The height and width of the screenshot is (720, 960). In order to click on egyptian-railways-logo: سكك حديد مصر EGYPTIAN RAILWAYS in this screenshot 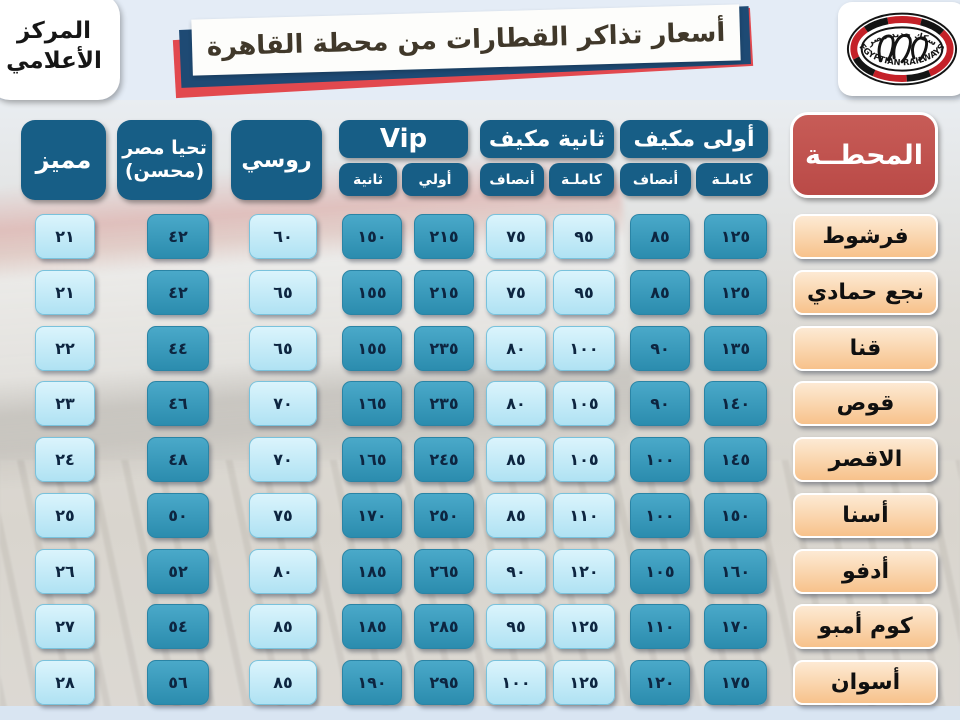, I will do `click(899, 49)`.